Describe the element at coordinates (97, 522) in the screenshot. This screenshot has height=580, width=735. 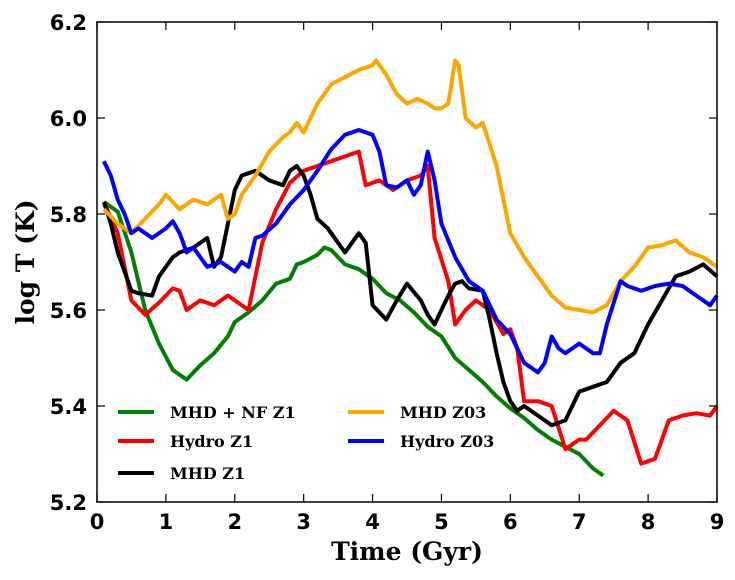
I see `x-tick-label: 0` at that location.